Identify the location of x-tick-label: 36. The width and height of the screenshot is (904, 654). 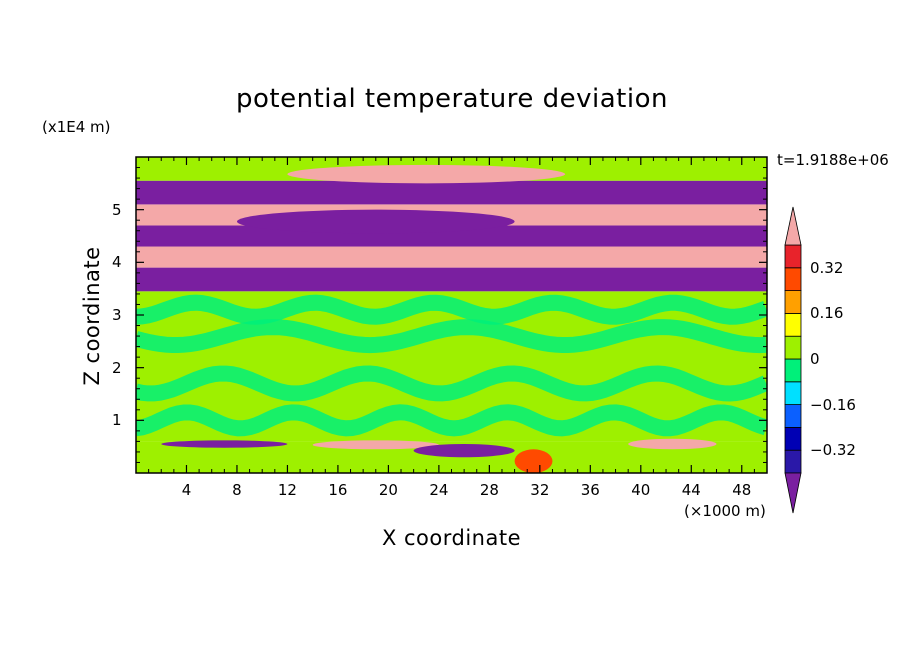
(590, 490).